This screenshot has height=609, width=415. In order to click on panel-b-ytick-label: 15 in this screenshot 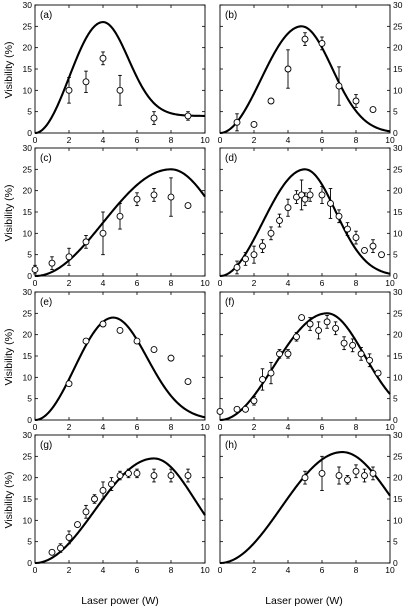, I will do `click(398, 69)`.